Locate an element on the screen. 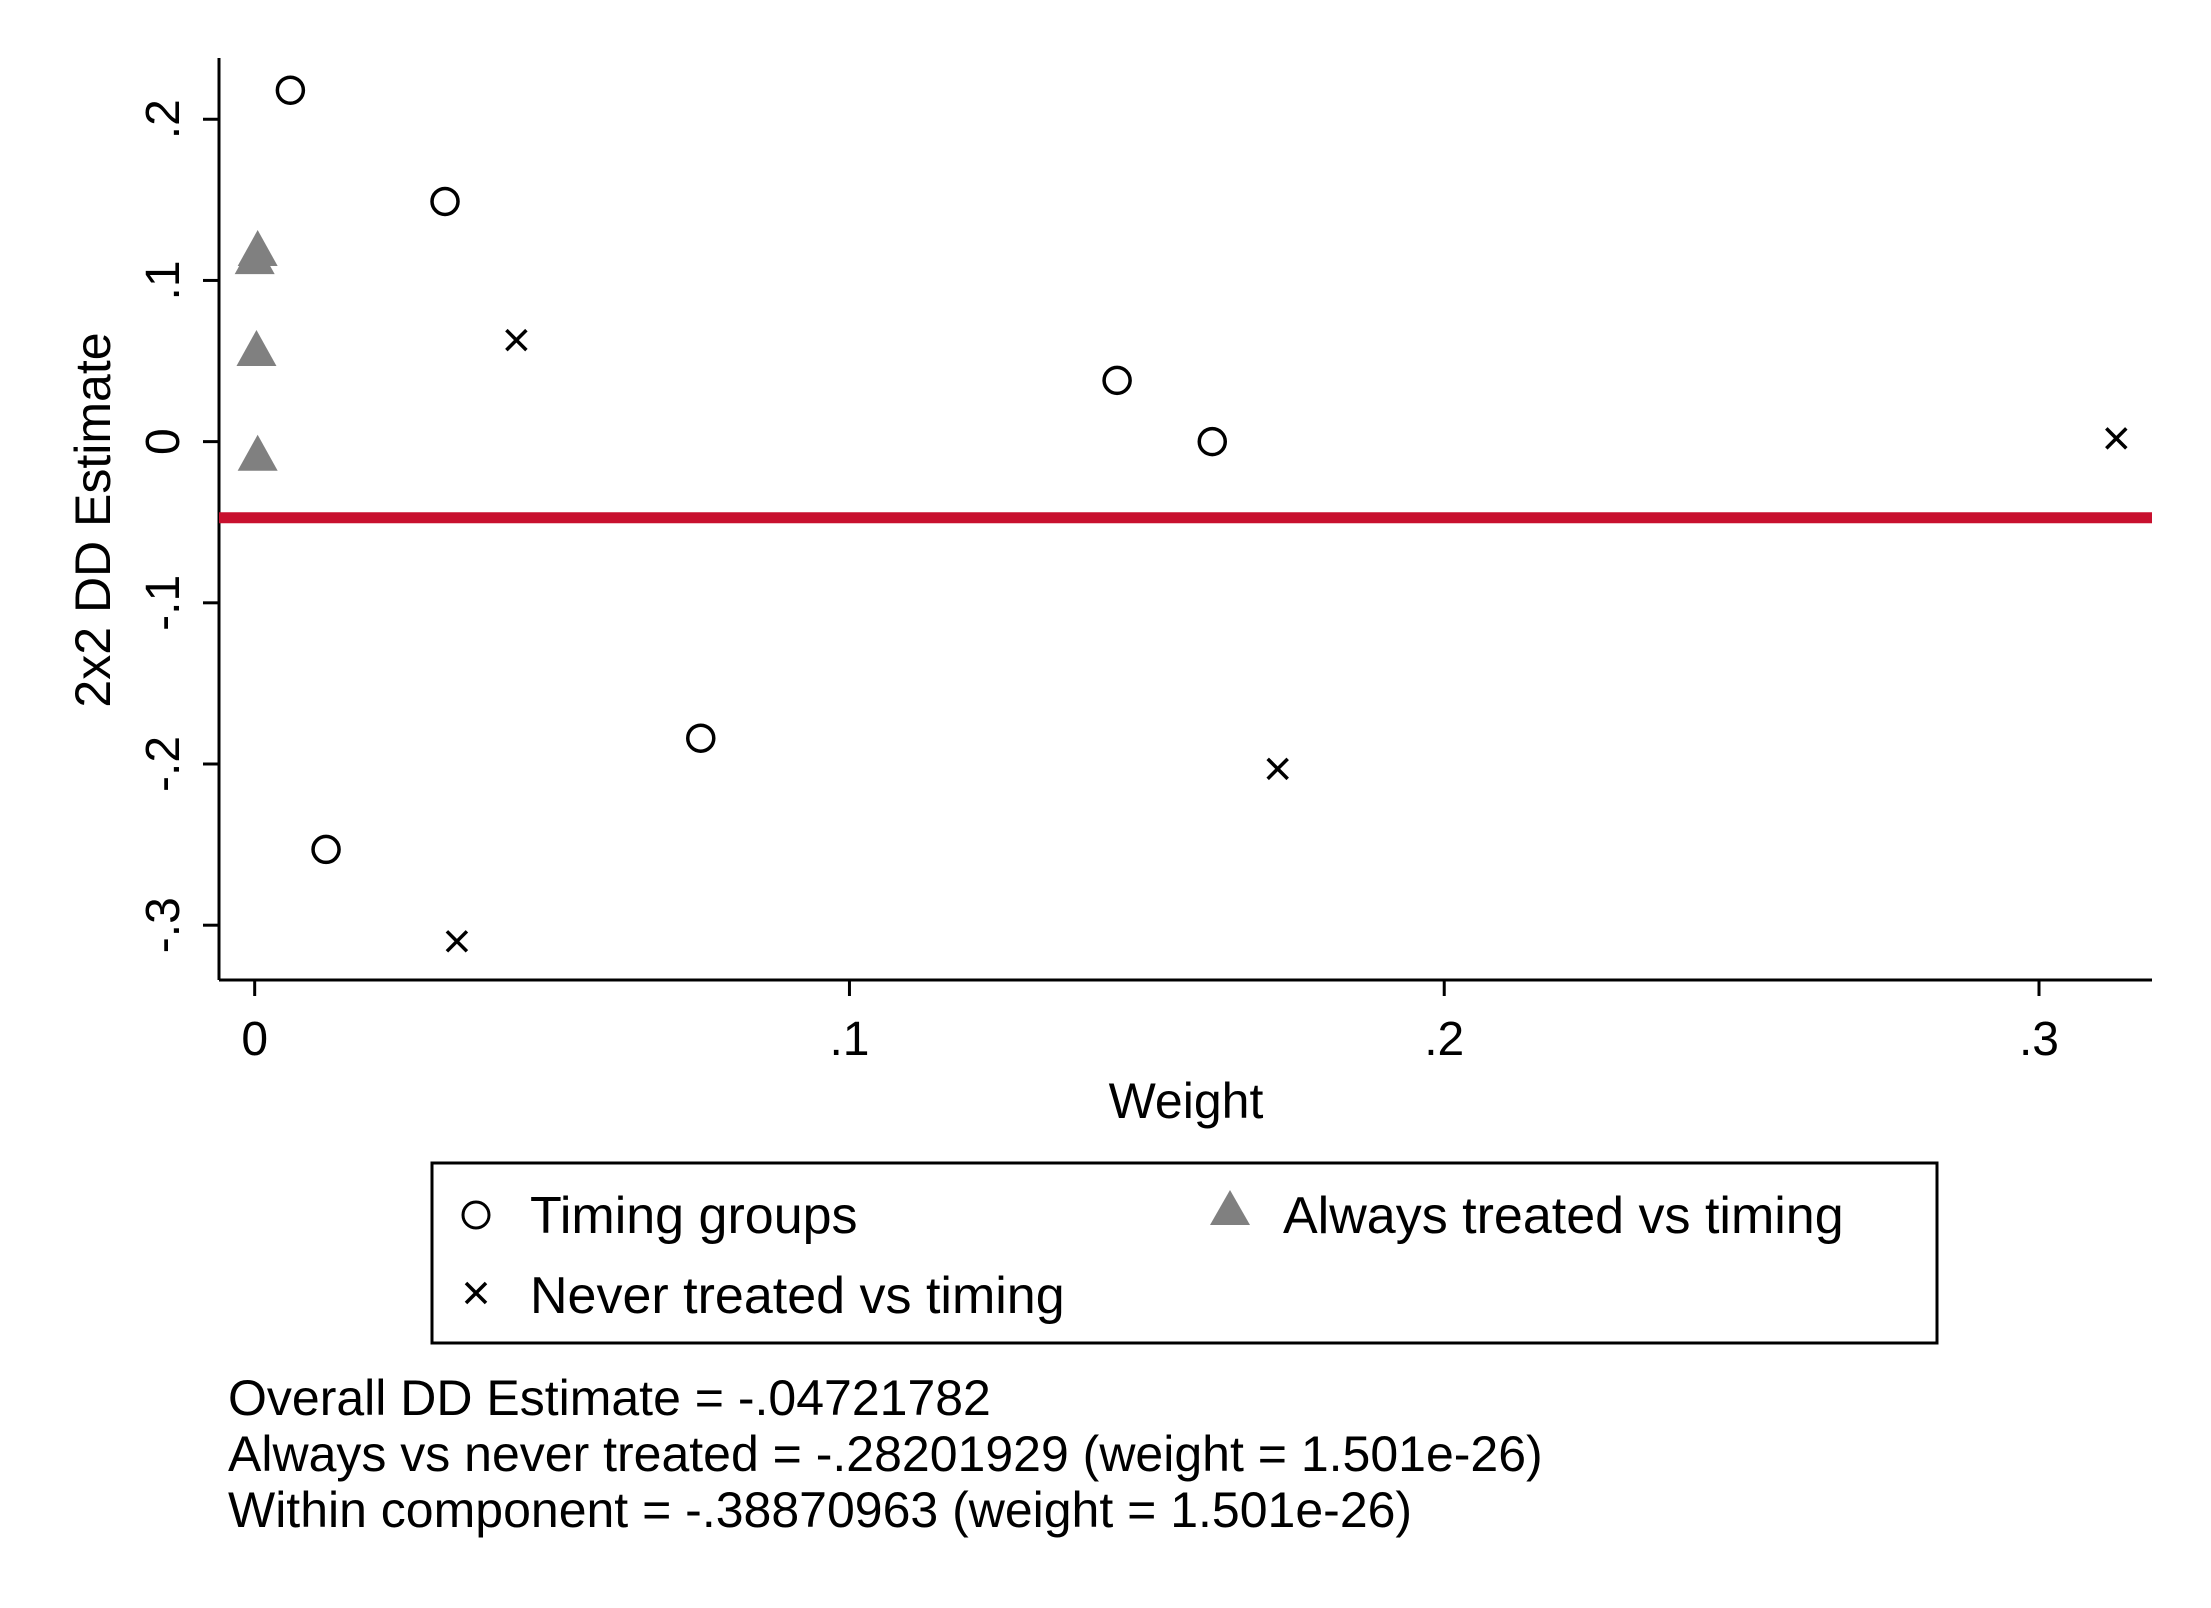 Image resolution: width=2211 pixels, height=1608 pixels. legend-label-never-treated: Never treated vs timing is located at coordinates (797, 1296).